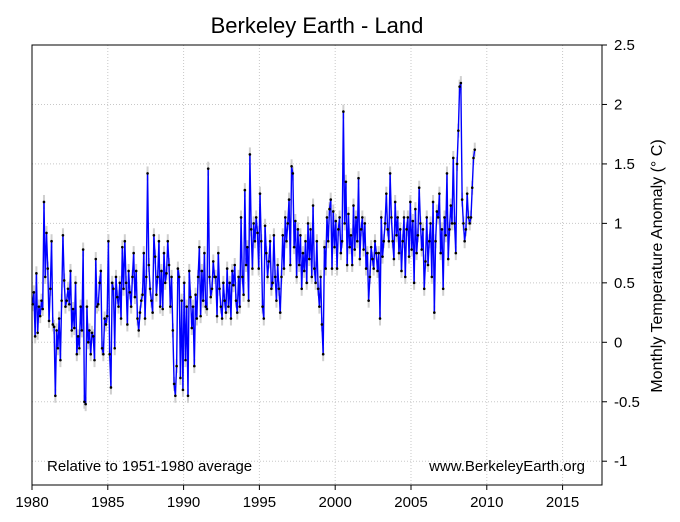  I want to click on y-tick-label: 0.5, so click(624, 283).